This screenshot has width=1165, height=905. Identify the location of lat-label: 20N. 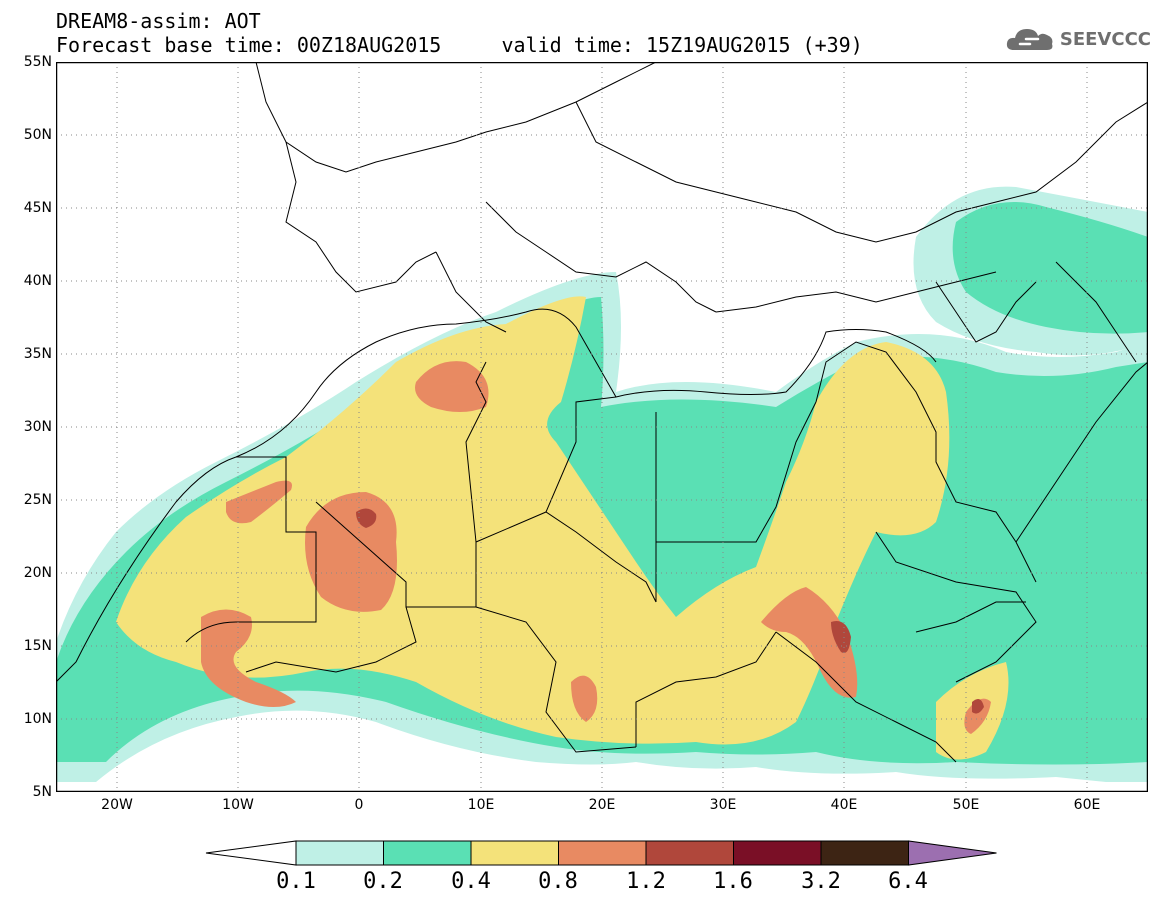
(37, 573).